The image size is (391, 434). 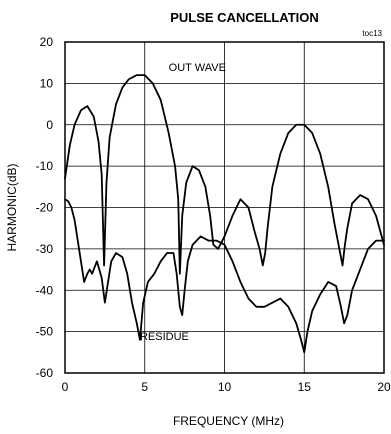 I want to click on annotation-residue: RESIDUE, so click(x=164, y=337).